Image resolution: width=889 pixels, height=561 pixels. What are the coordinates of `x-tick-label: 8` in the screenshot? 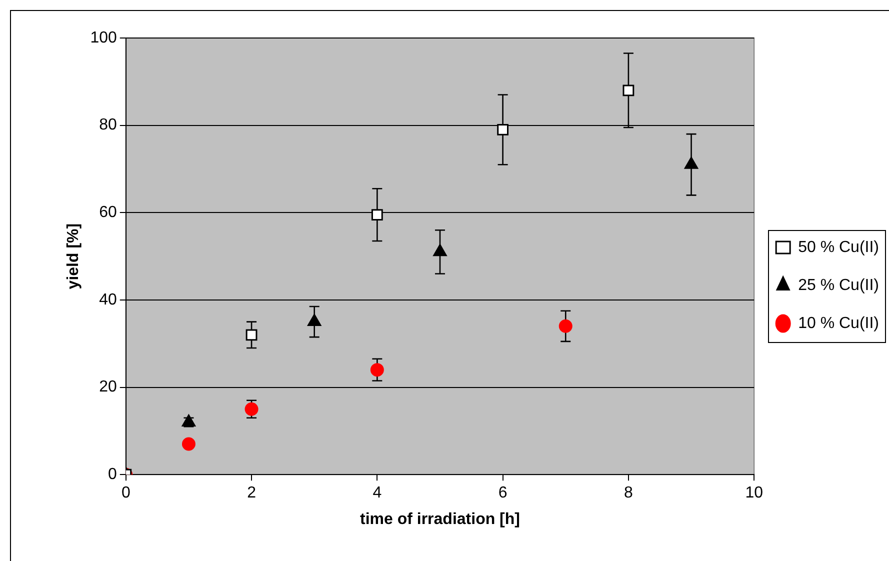 It's located at (628, 493).